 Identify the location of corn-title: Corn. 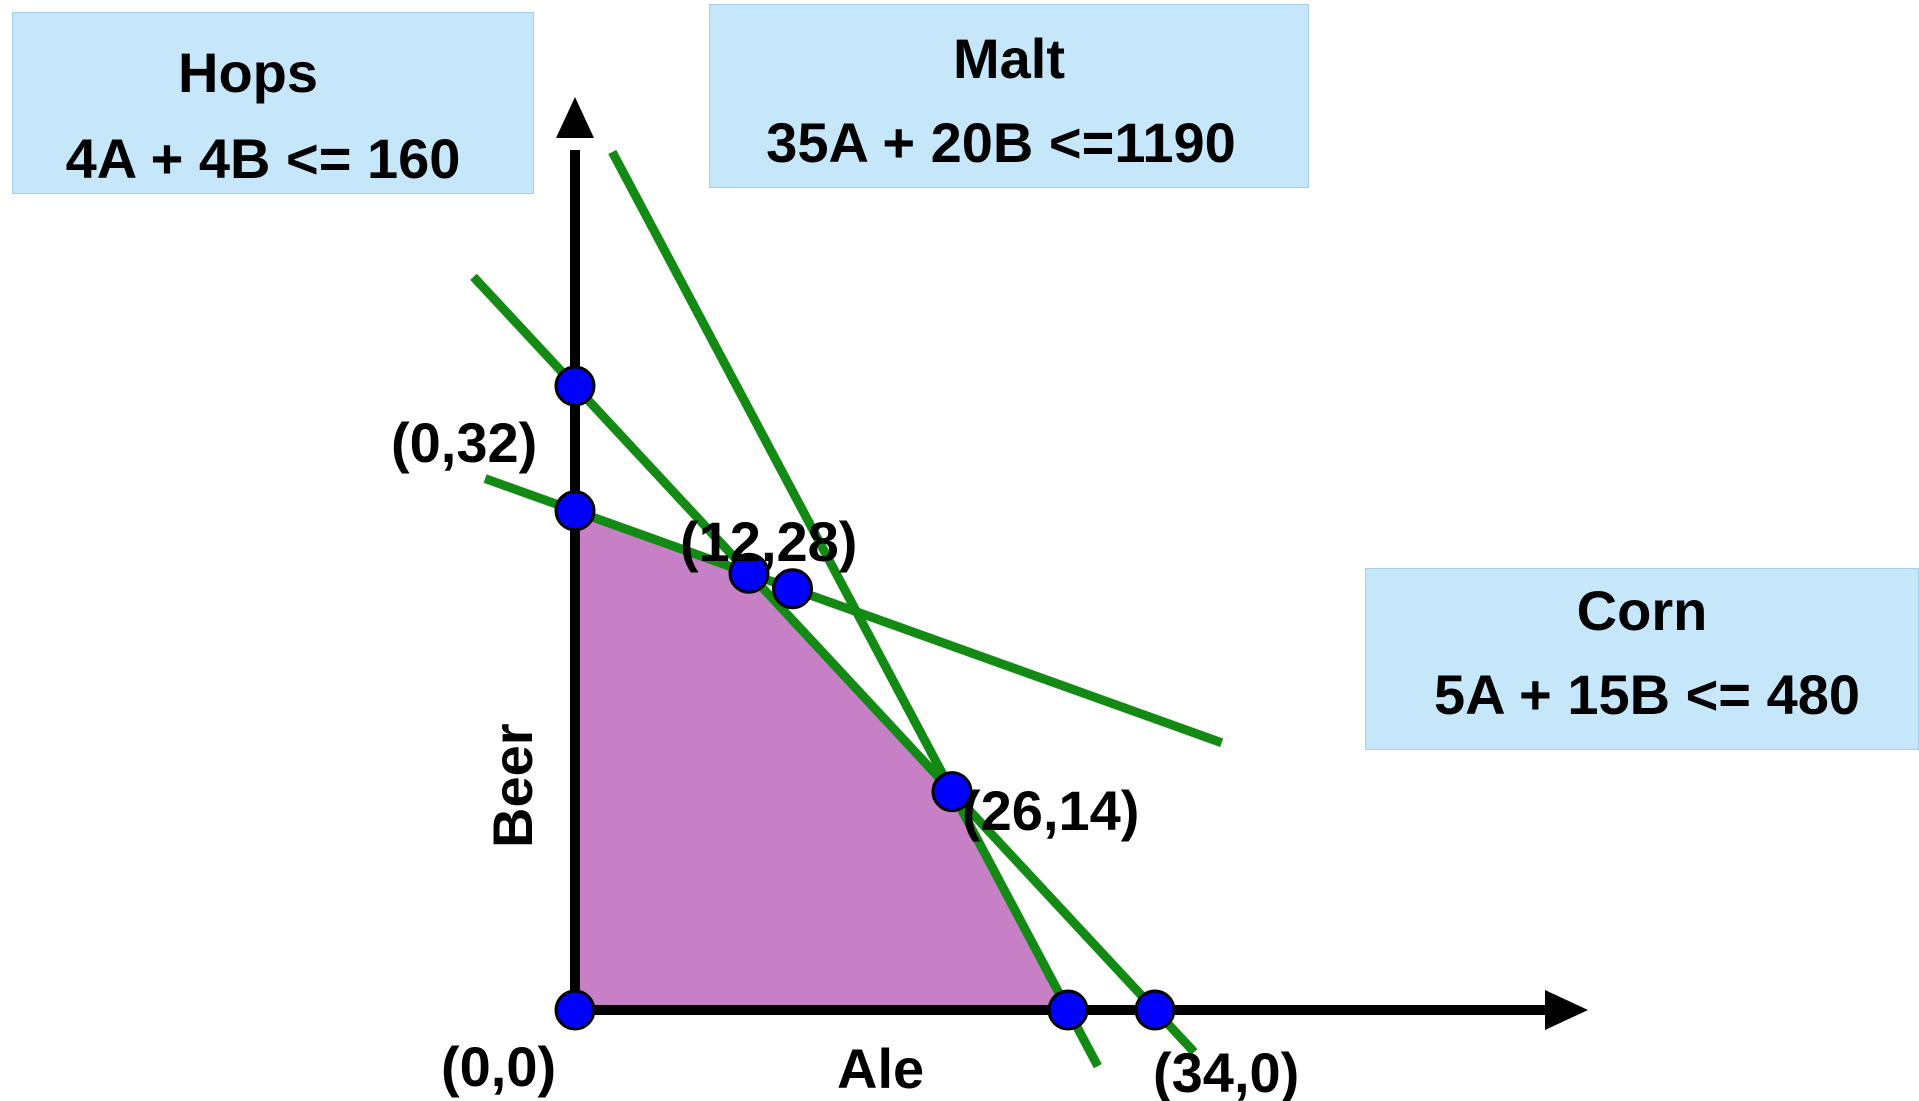
(1642, 610).